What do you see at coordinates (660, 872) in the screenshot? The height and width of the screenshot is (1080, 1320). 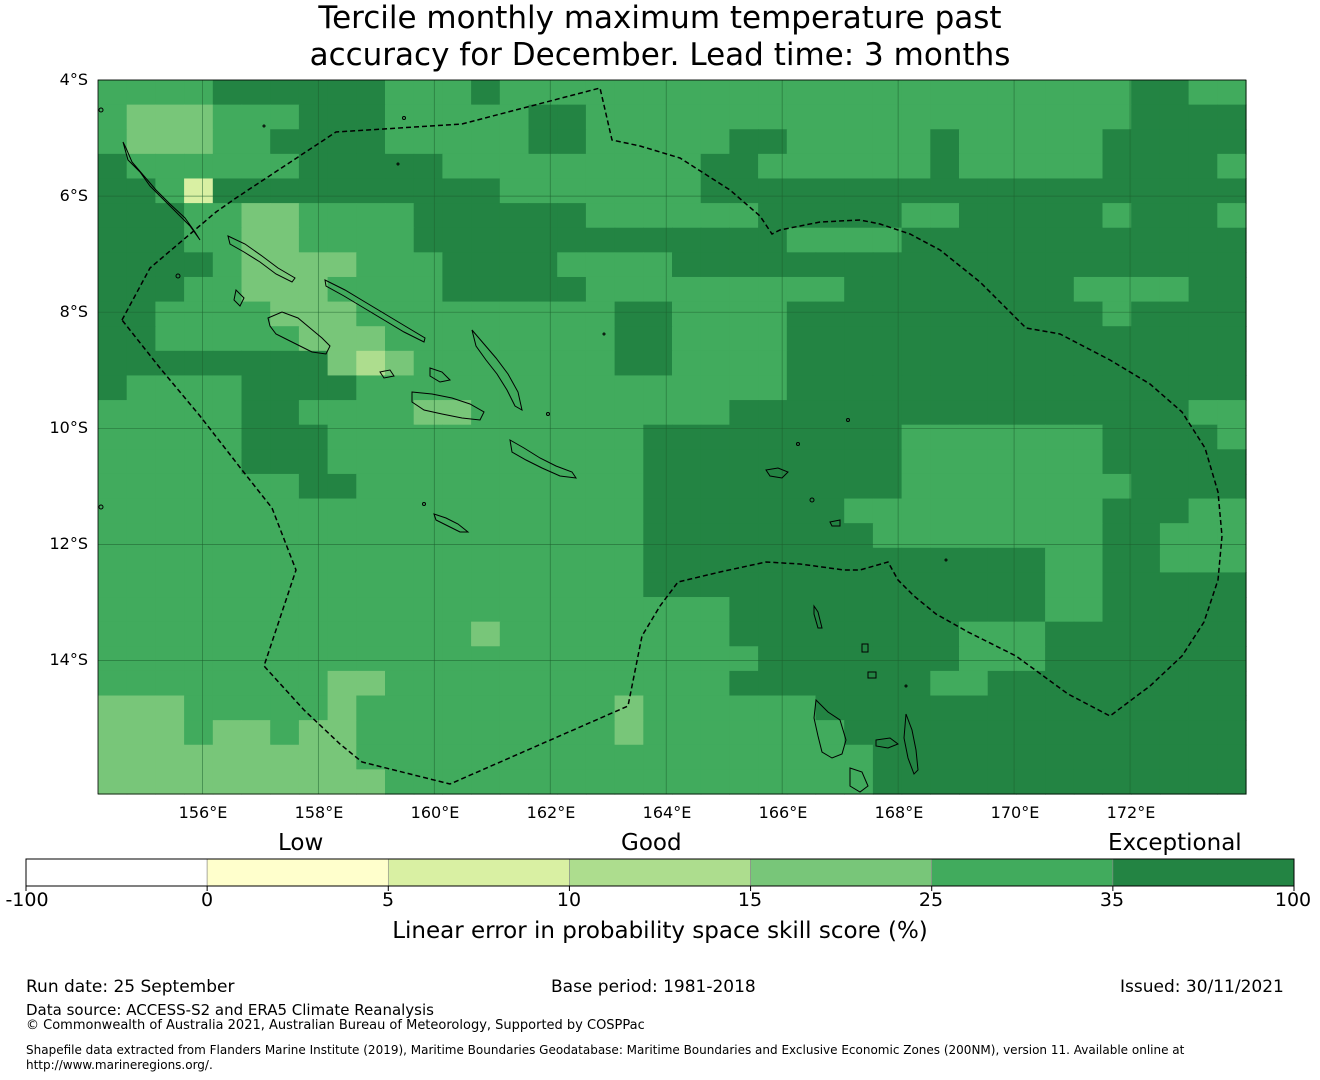 I see `colorbar-frame` at bounding box center [660, 872].